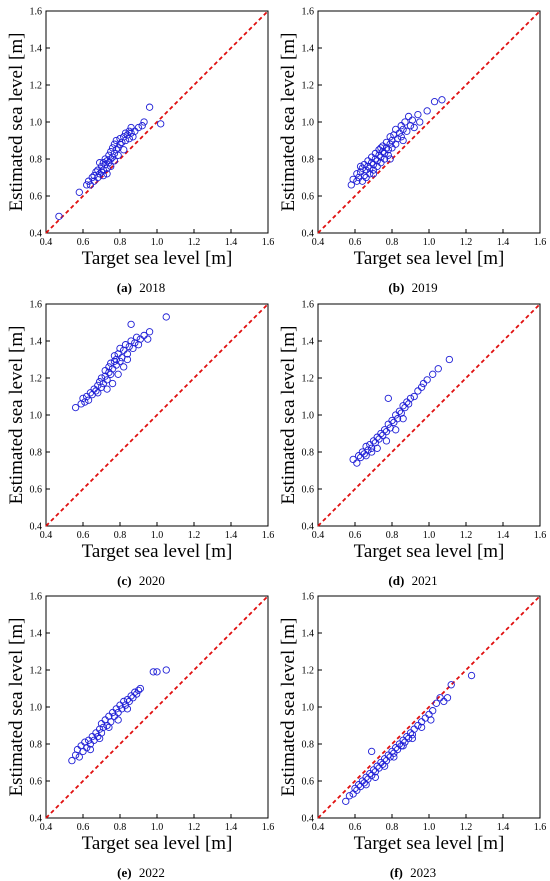  What do you see at coordinates (124, 287) in the screenshot?
I see `caption-letter: (a)` at bounding box center [124, 287].